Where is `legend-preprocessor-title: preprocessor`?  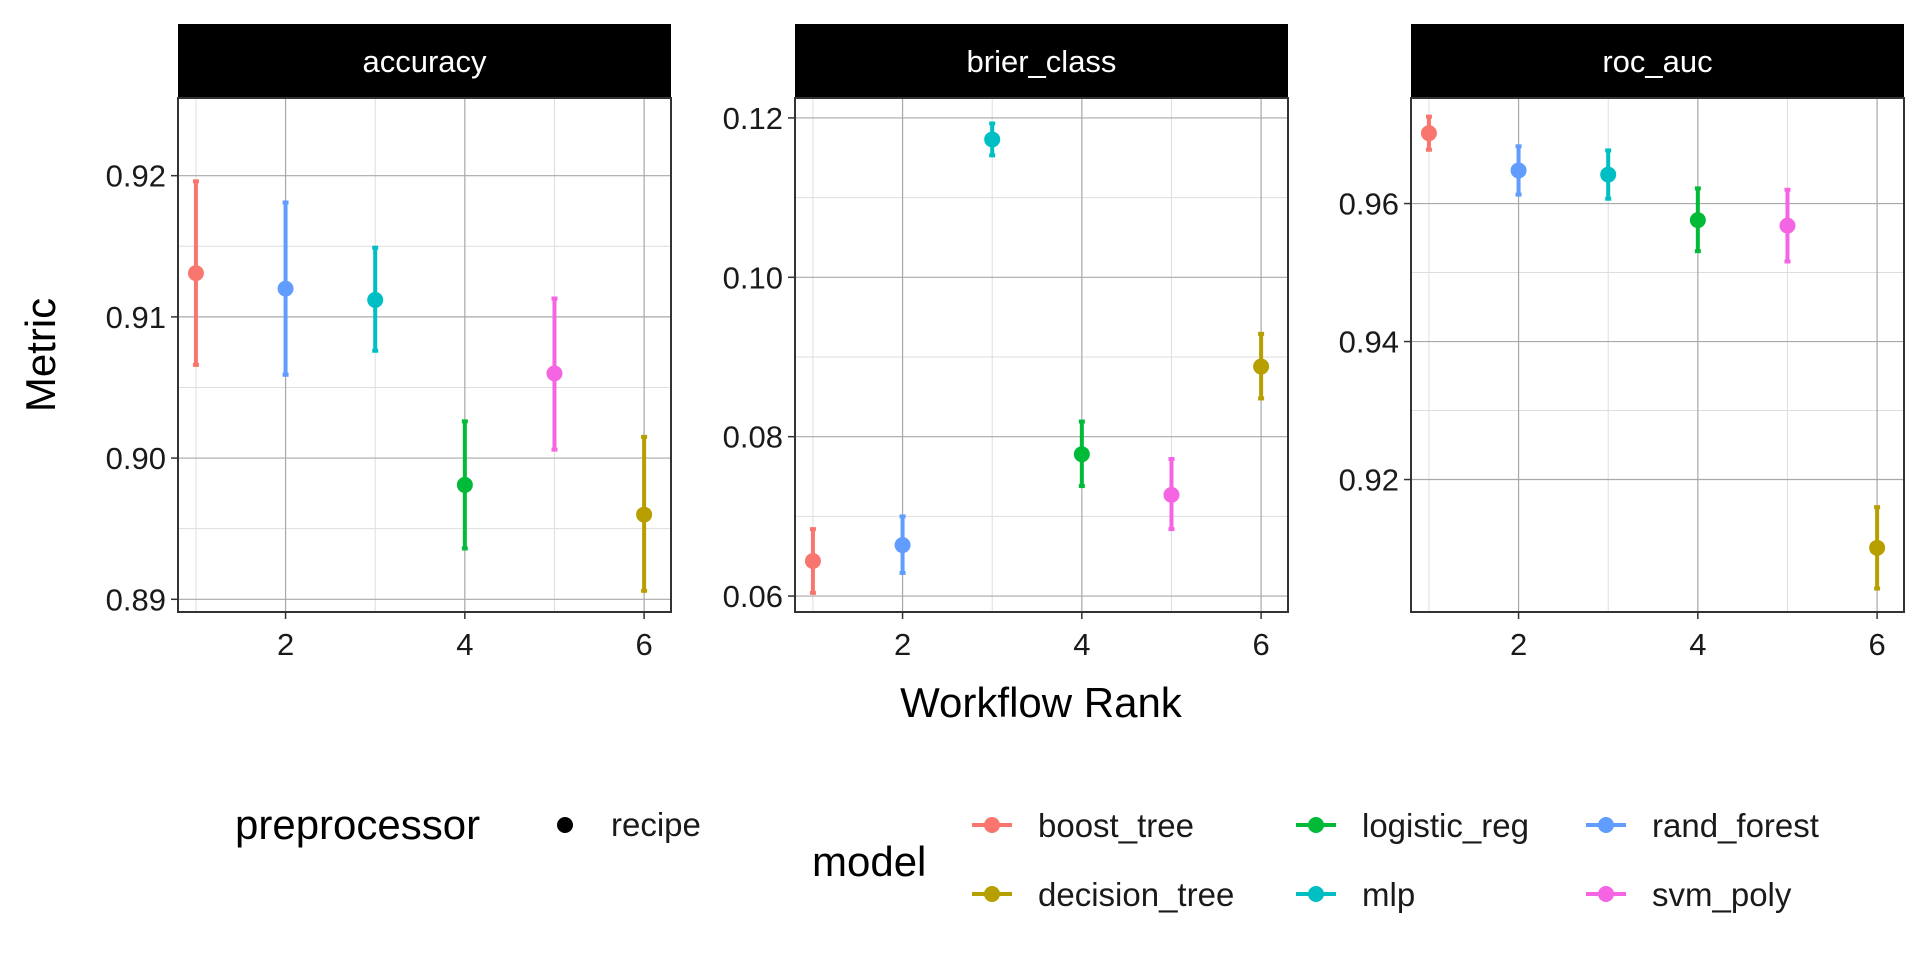 legend-preprocessor-title: preprocessor is located at coordinates (357, 824).